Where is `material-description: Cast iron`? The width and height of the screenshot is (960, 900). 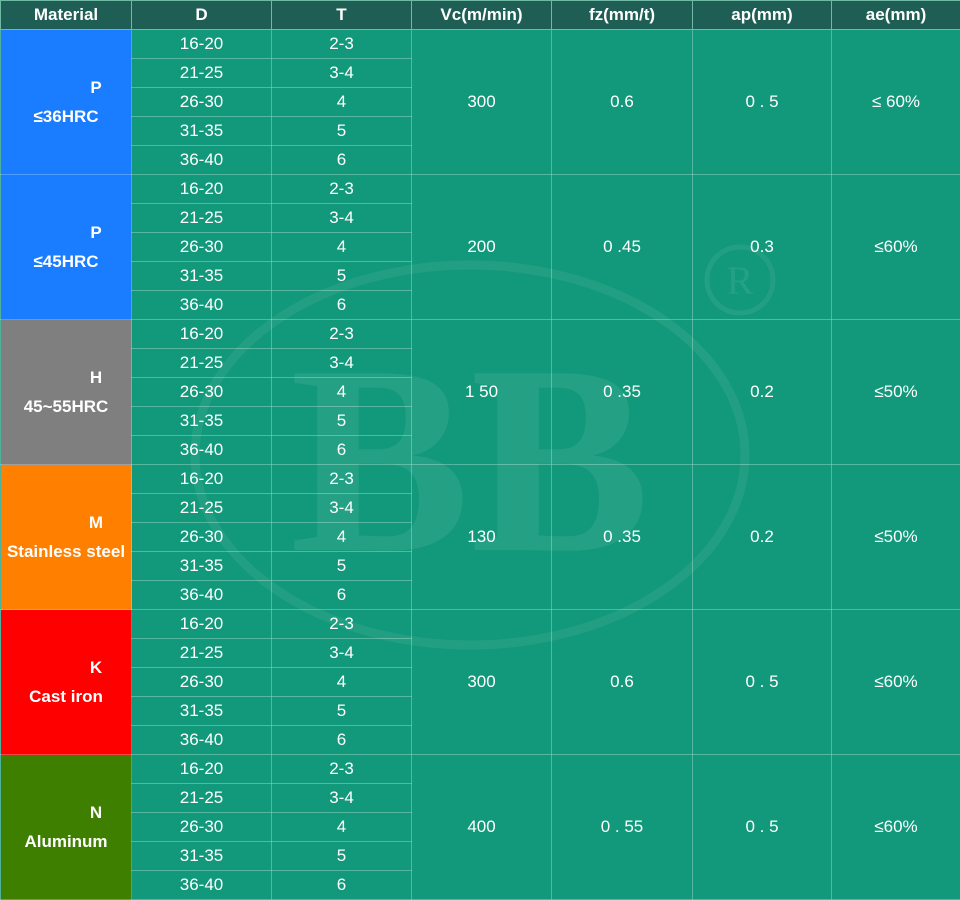 material-description: Cast iron is located at coordinates (66, 696).